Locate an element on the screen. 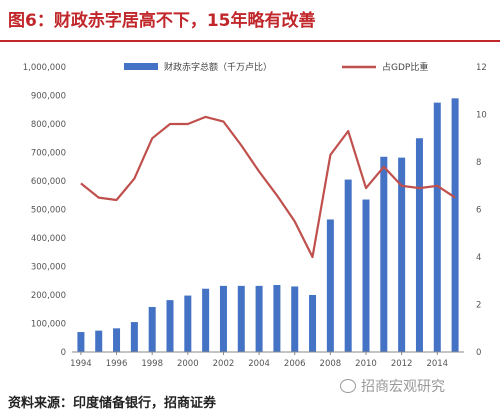 The height and width of the screenshot is (415, 500). title-divider is located at coordinates (250, 41).